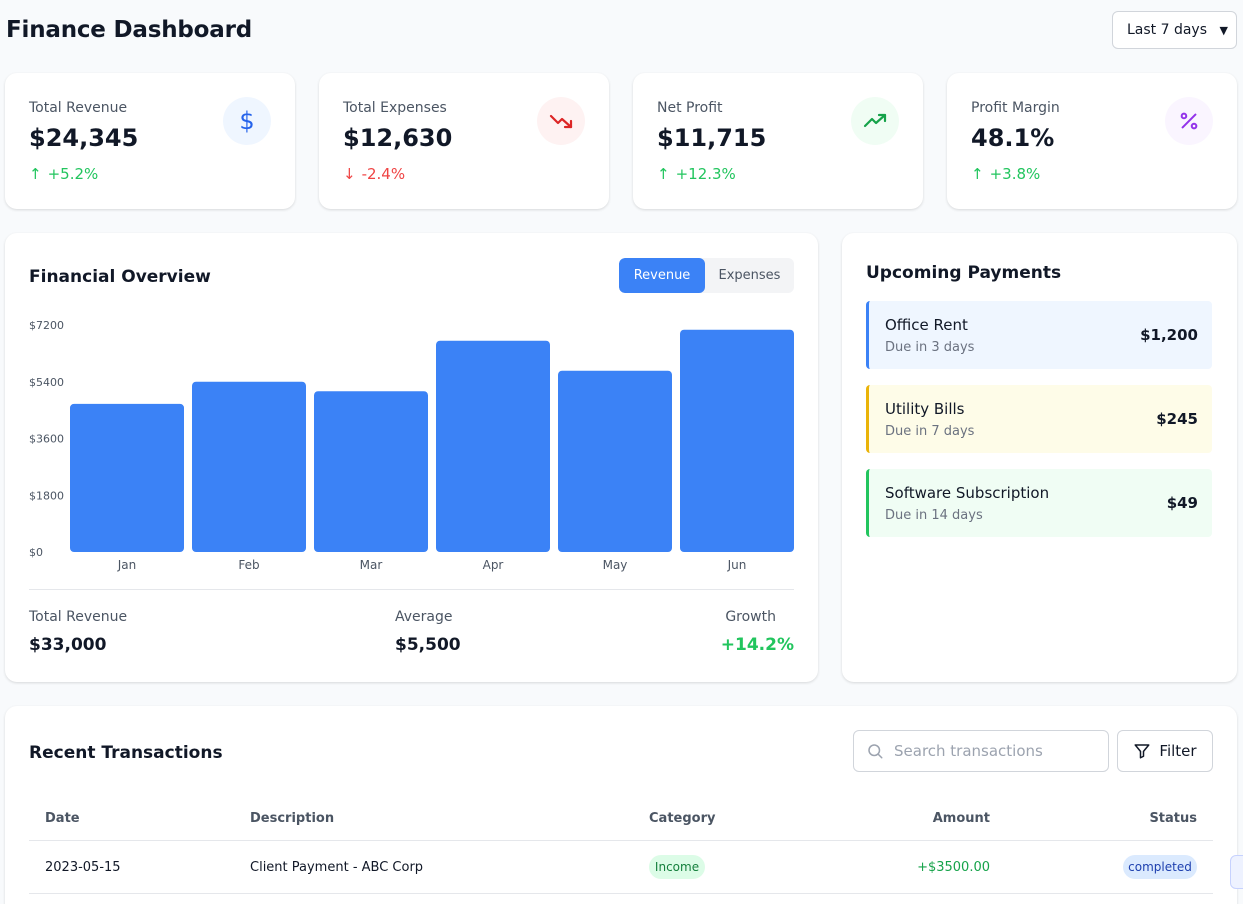 The height and width of the screenshot is (904, 1243). Describe the element at coordinates (247, 121) in the screenshot. I see `dollar-icon: $` at that location.